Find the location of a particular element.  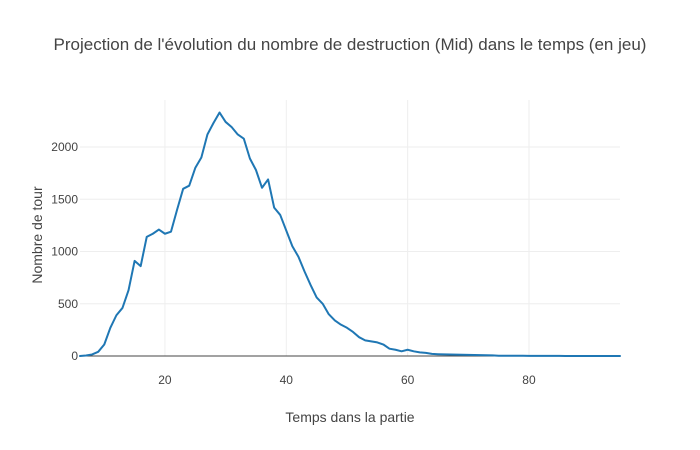

y-axis-title: Nombre de tour is located at coordinates (37, 235).